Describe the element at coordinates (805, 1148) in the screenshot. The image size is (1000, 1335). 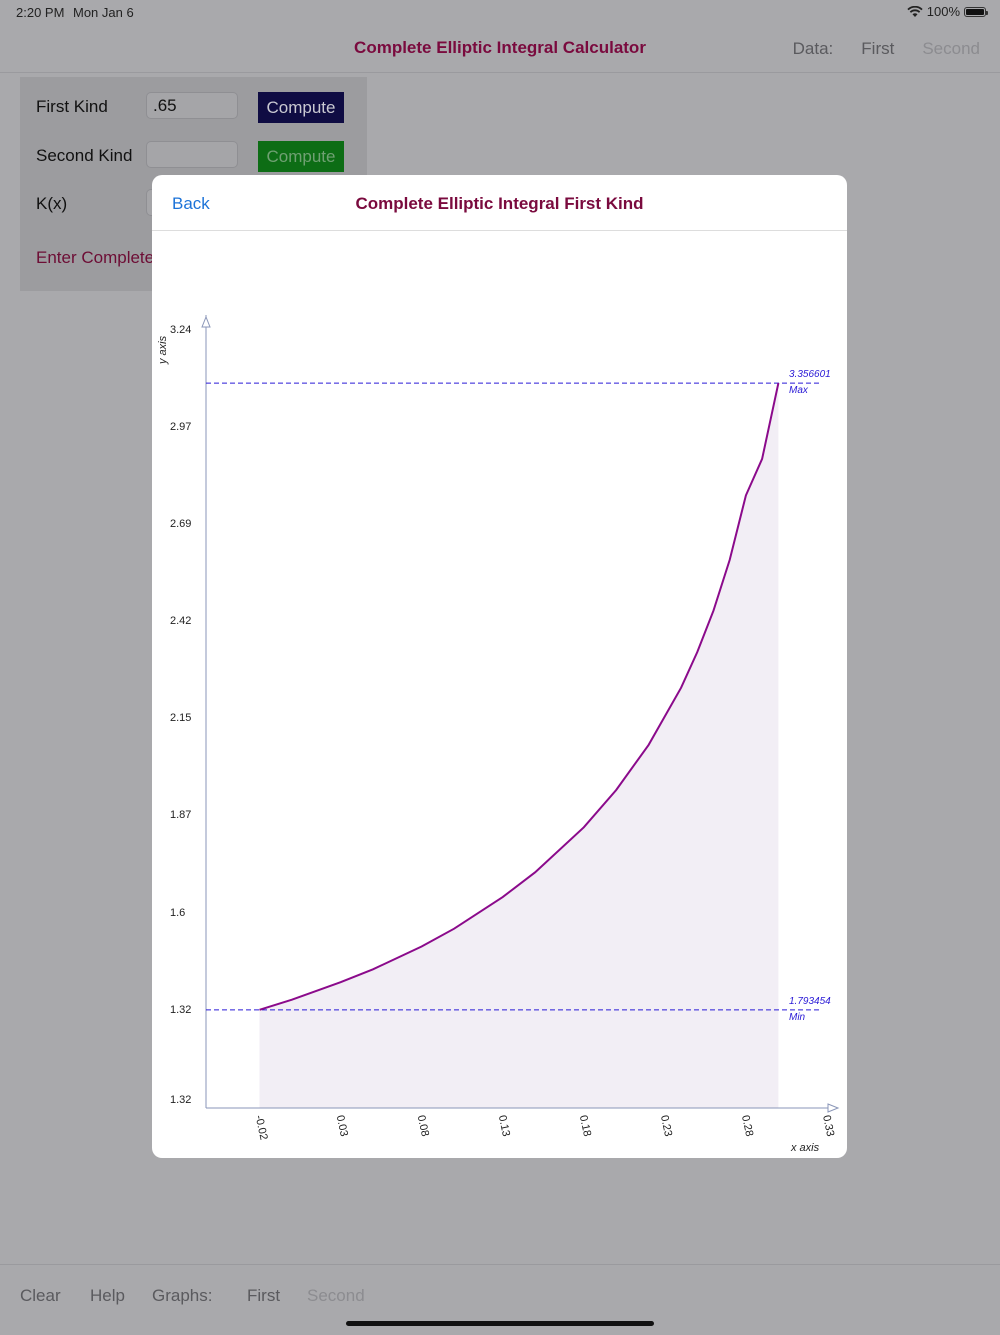
I see `x-axis-label: x axis` at that location.